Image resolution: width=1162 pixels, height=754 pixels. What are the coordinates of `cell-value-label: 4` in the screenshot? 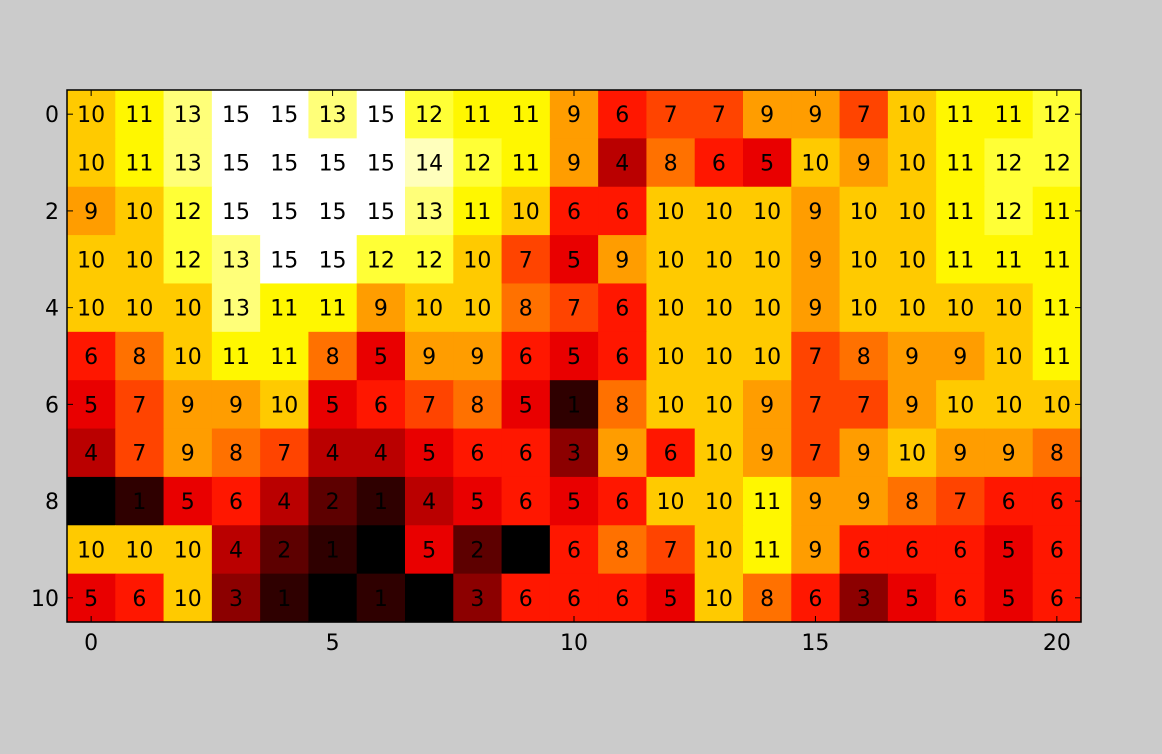 It's located at (91, 454).